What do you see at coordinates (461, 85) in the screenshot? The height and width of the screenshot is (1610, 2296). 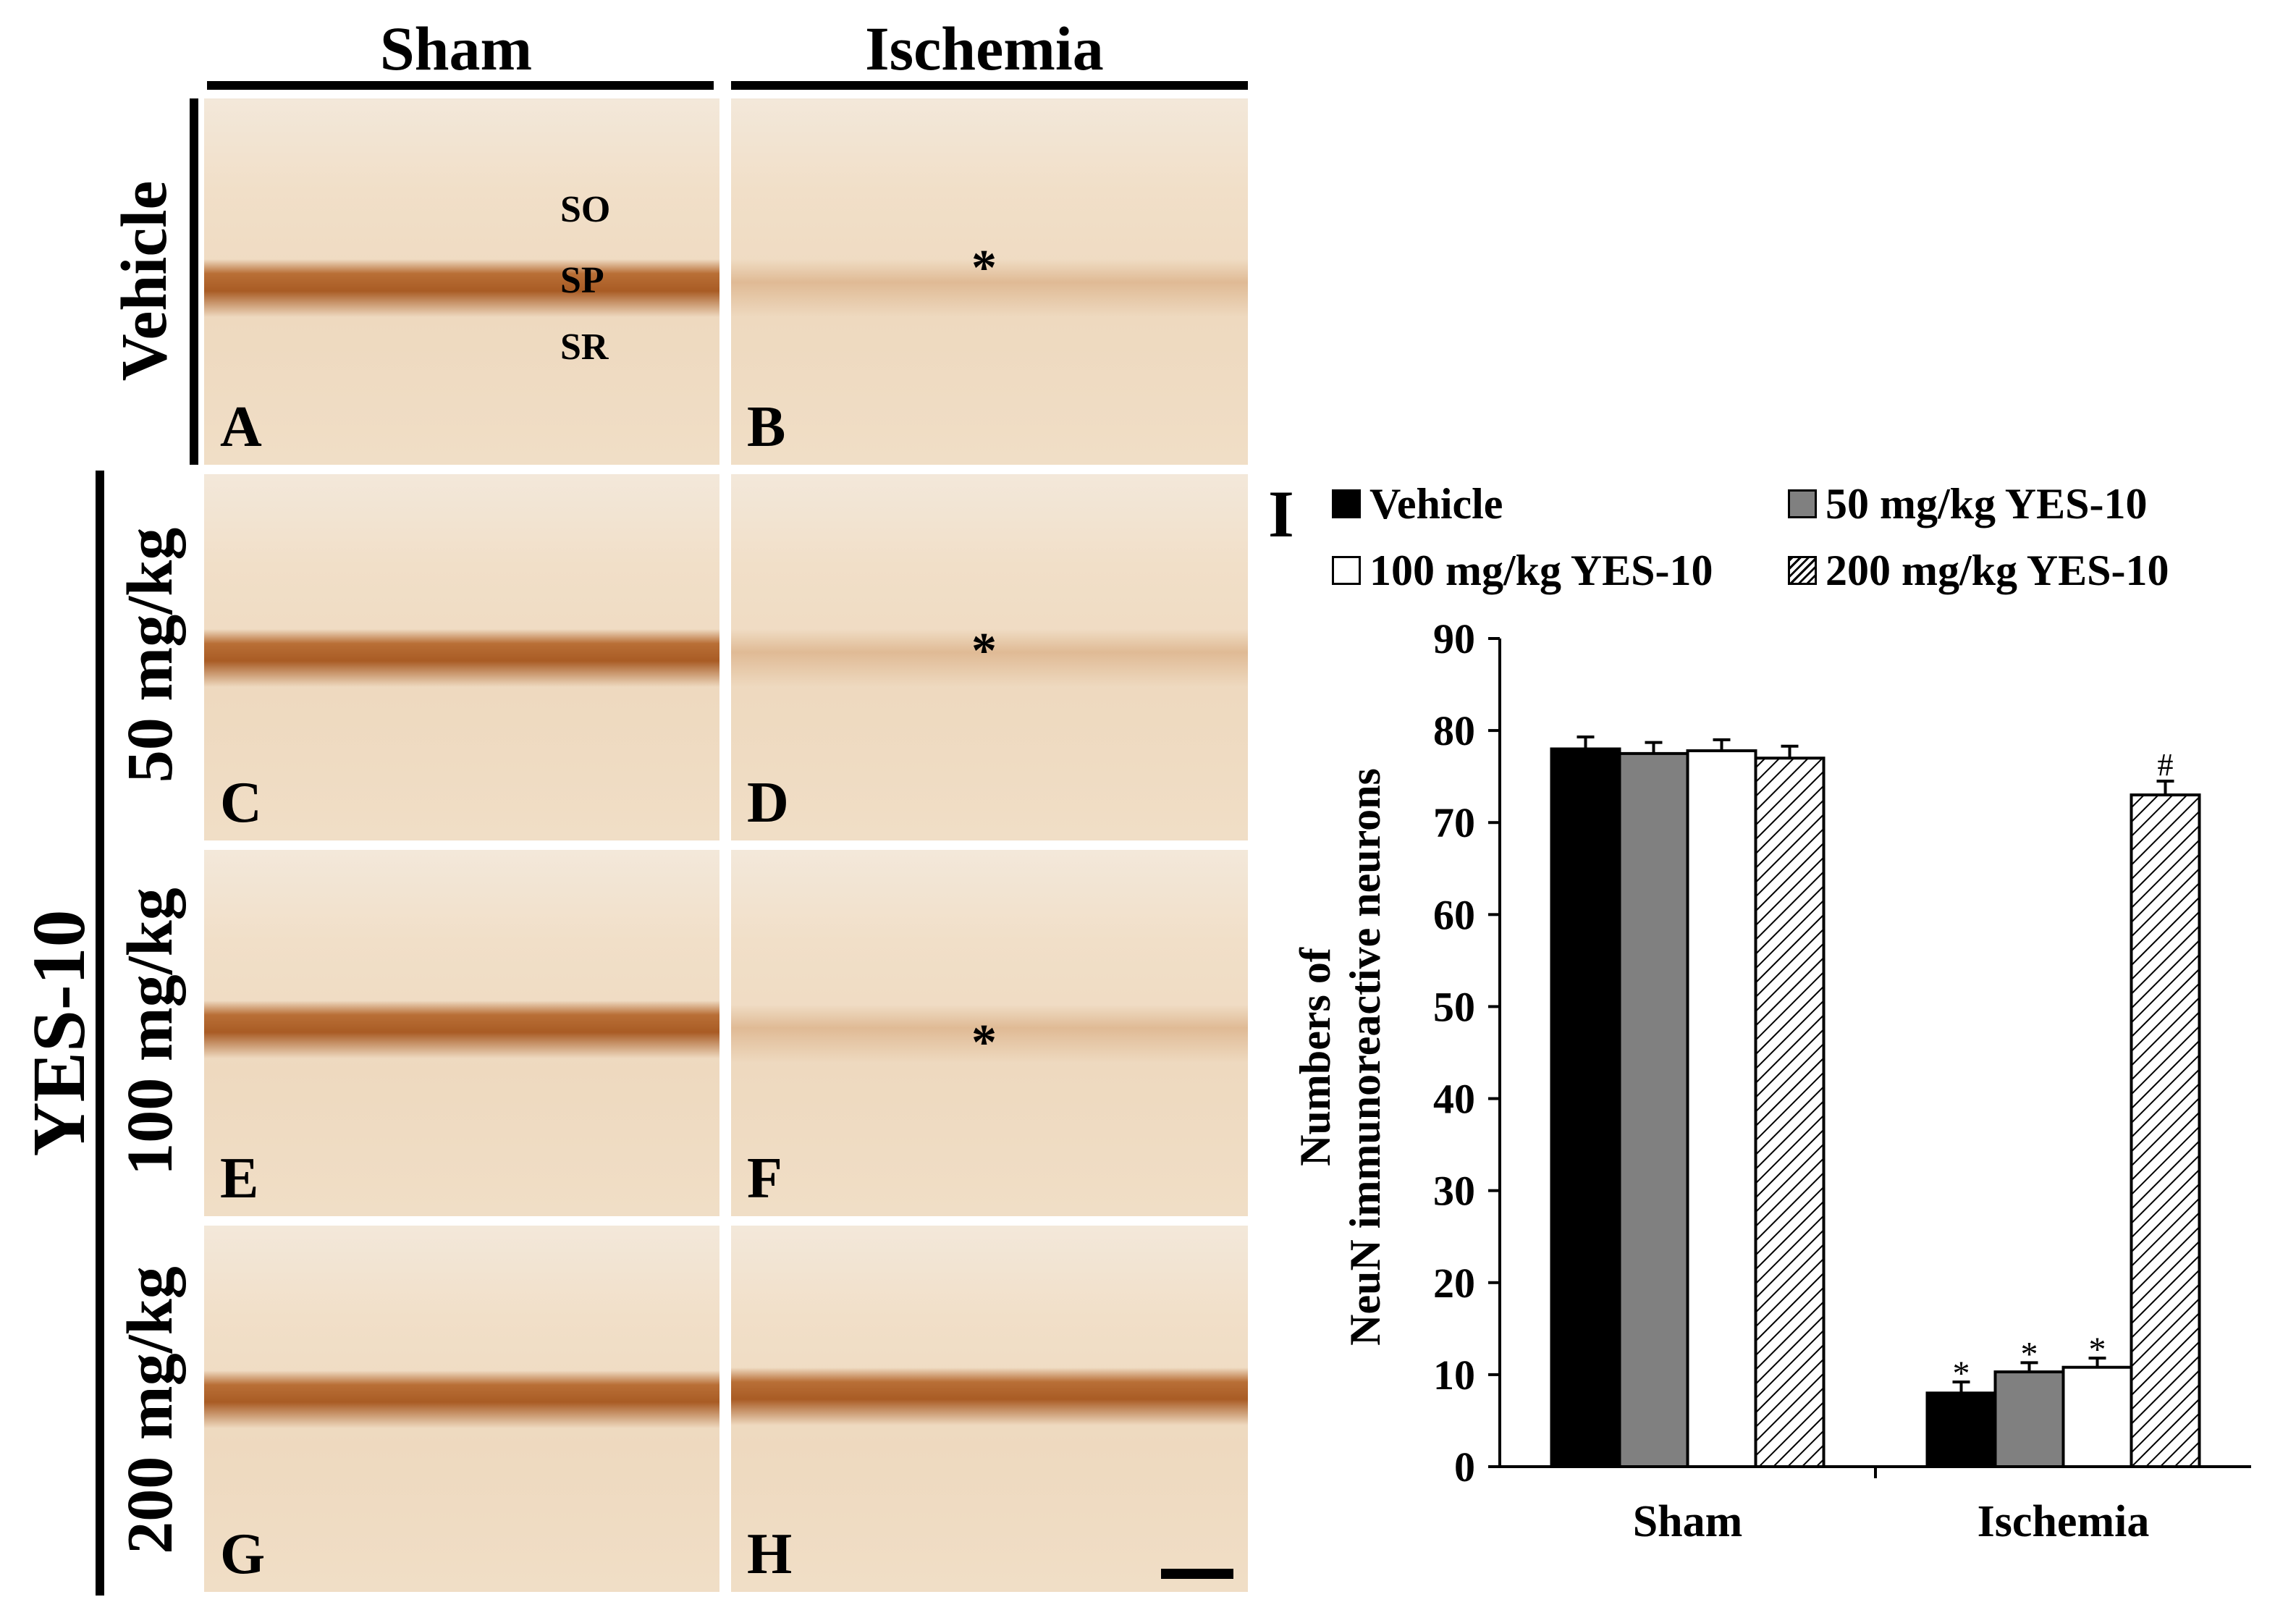 I see `sham-header-line` at bounding box center [461, 85].